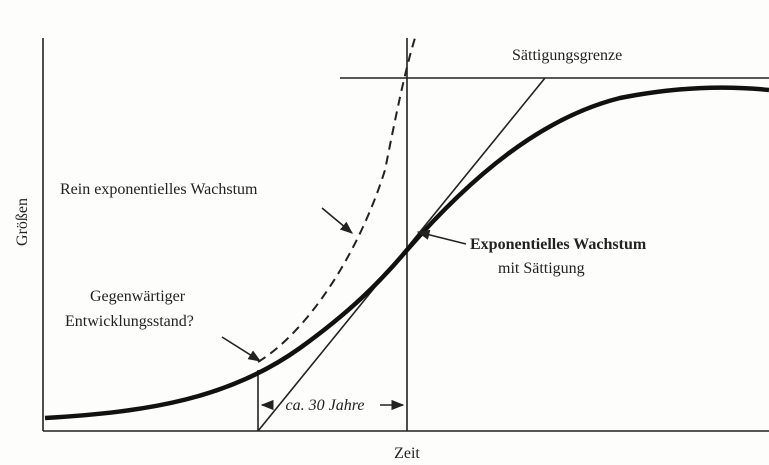 This screenshot has width=769, height=465. Describe the element at coordinates (325, 405) in the screenshot. I see `label: ca. 30 Jahre` at that location.